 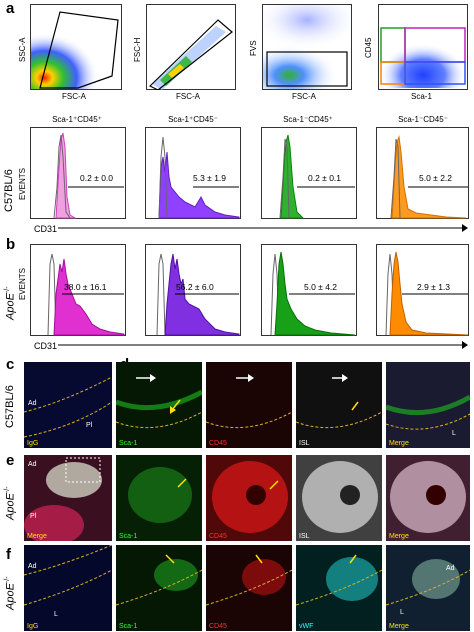 What do you see at coordinates (188, 96) in the screenshot?
I see `gate2-x-label: FSC-A` at bounding box center [188, 96].